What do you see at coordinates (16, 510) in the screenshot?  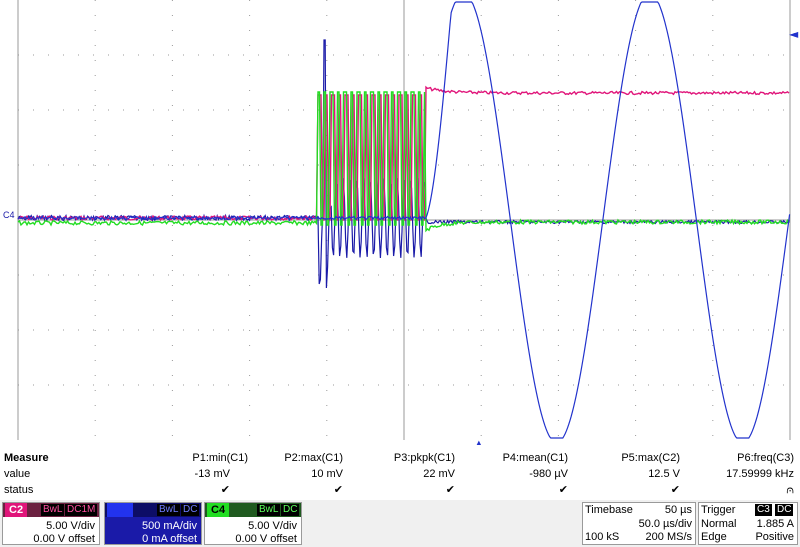 I see `channel-name: C2` at bounding box center [16, 510].